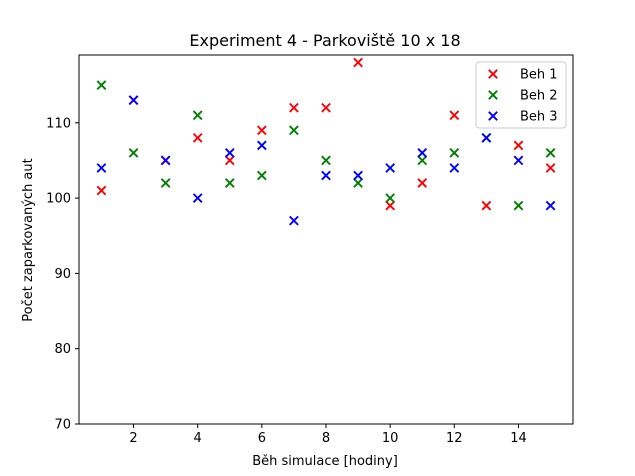 The image size is (635, 476). I want to click on y-tick-label: 100, so click(58, 199).